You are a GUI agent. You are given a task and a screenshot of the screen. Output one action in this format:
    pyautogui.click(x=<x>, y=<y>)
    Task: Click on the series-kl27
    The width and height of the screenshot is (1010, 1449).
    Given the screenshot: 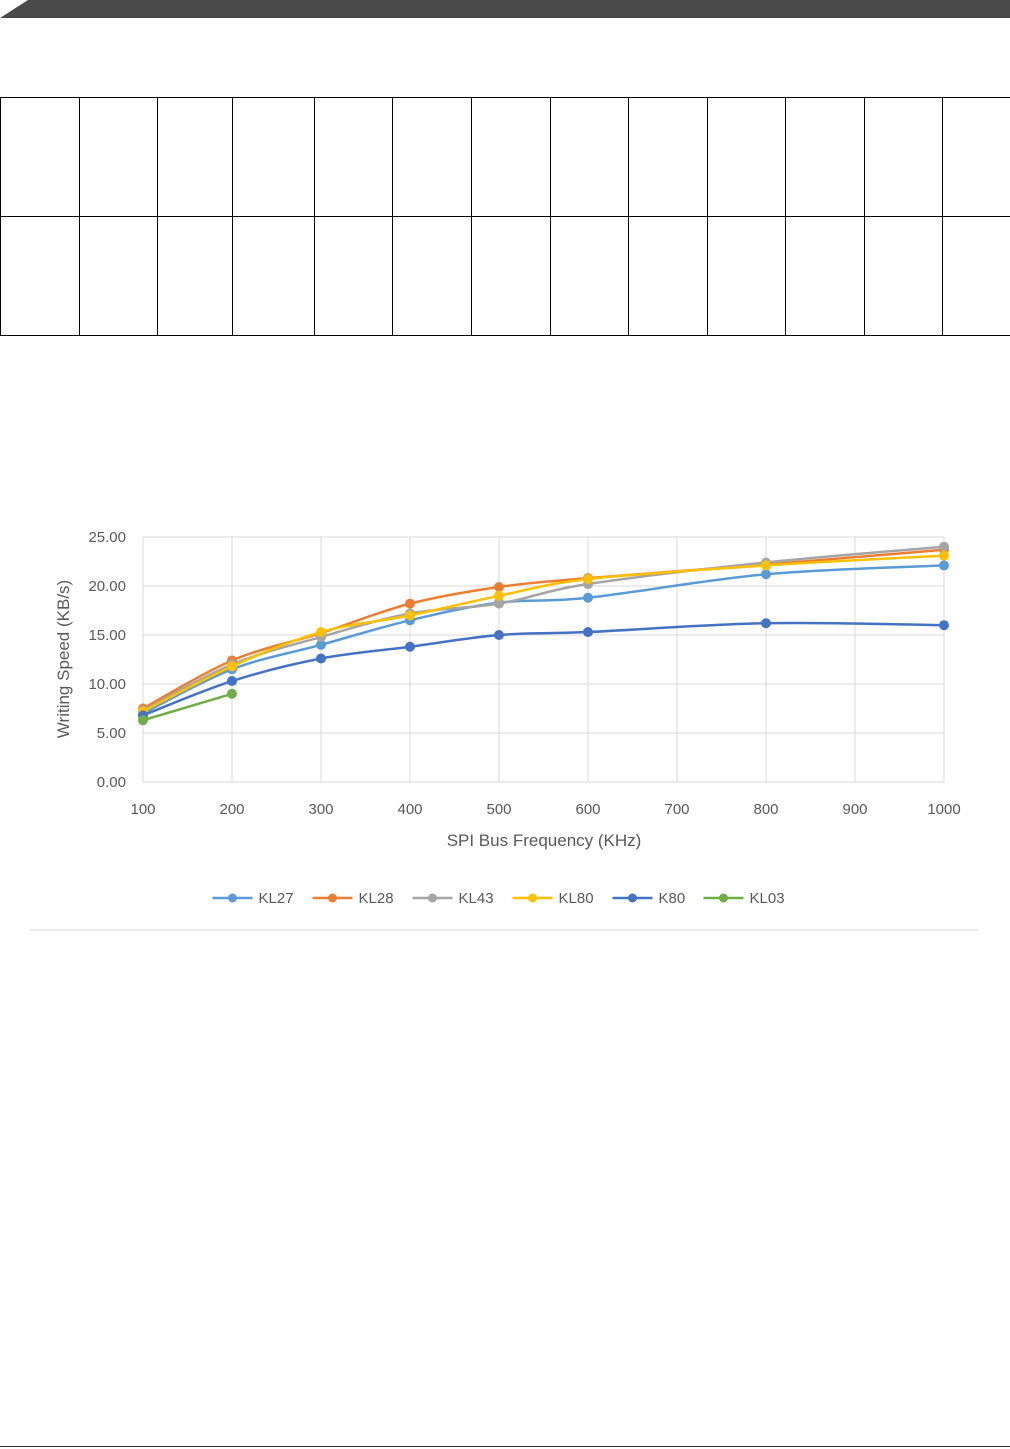 What is the action you would take?
    pyautogui.click(x=543, y=639)
    